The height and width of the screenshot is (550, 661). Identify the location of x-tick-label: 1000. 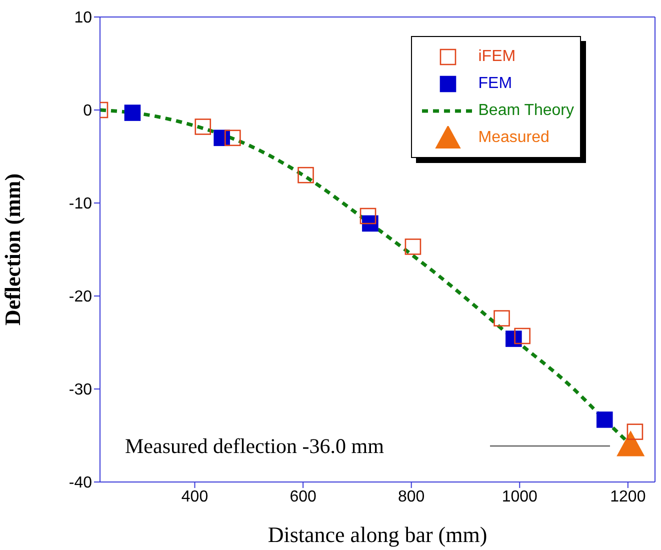
(520, 497).